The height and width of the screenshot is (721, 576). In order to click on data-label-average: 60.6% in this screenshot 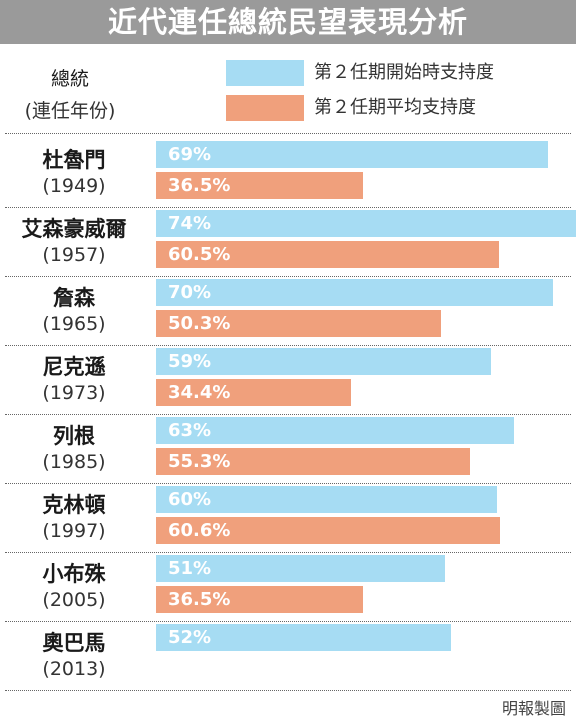, I will do `click(199, 530)`.